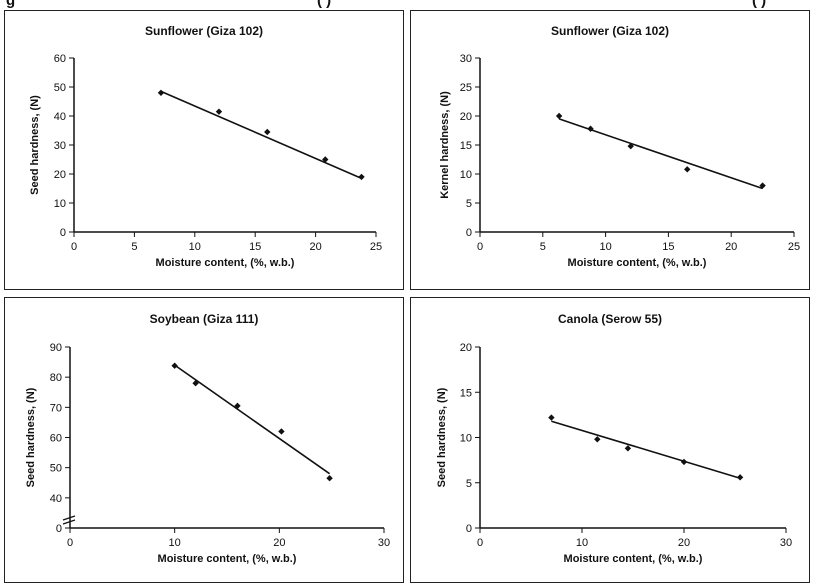 This screenshot has height=585, width=813. Describe the element at coordinates (11, 4) in the screenshot. I see `cutoff-text-left: g` at that location.